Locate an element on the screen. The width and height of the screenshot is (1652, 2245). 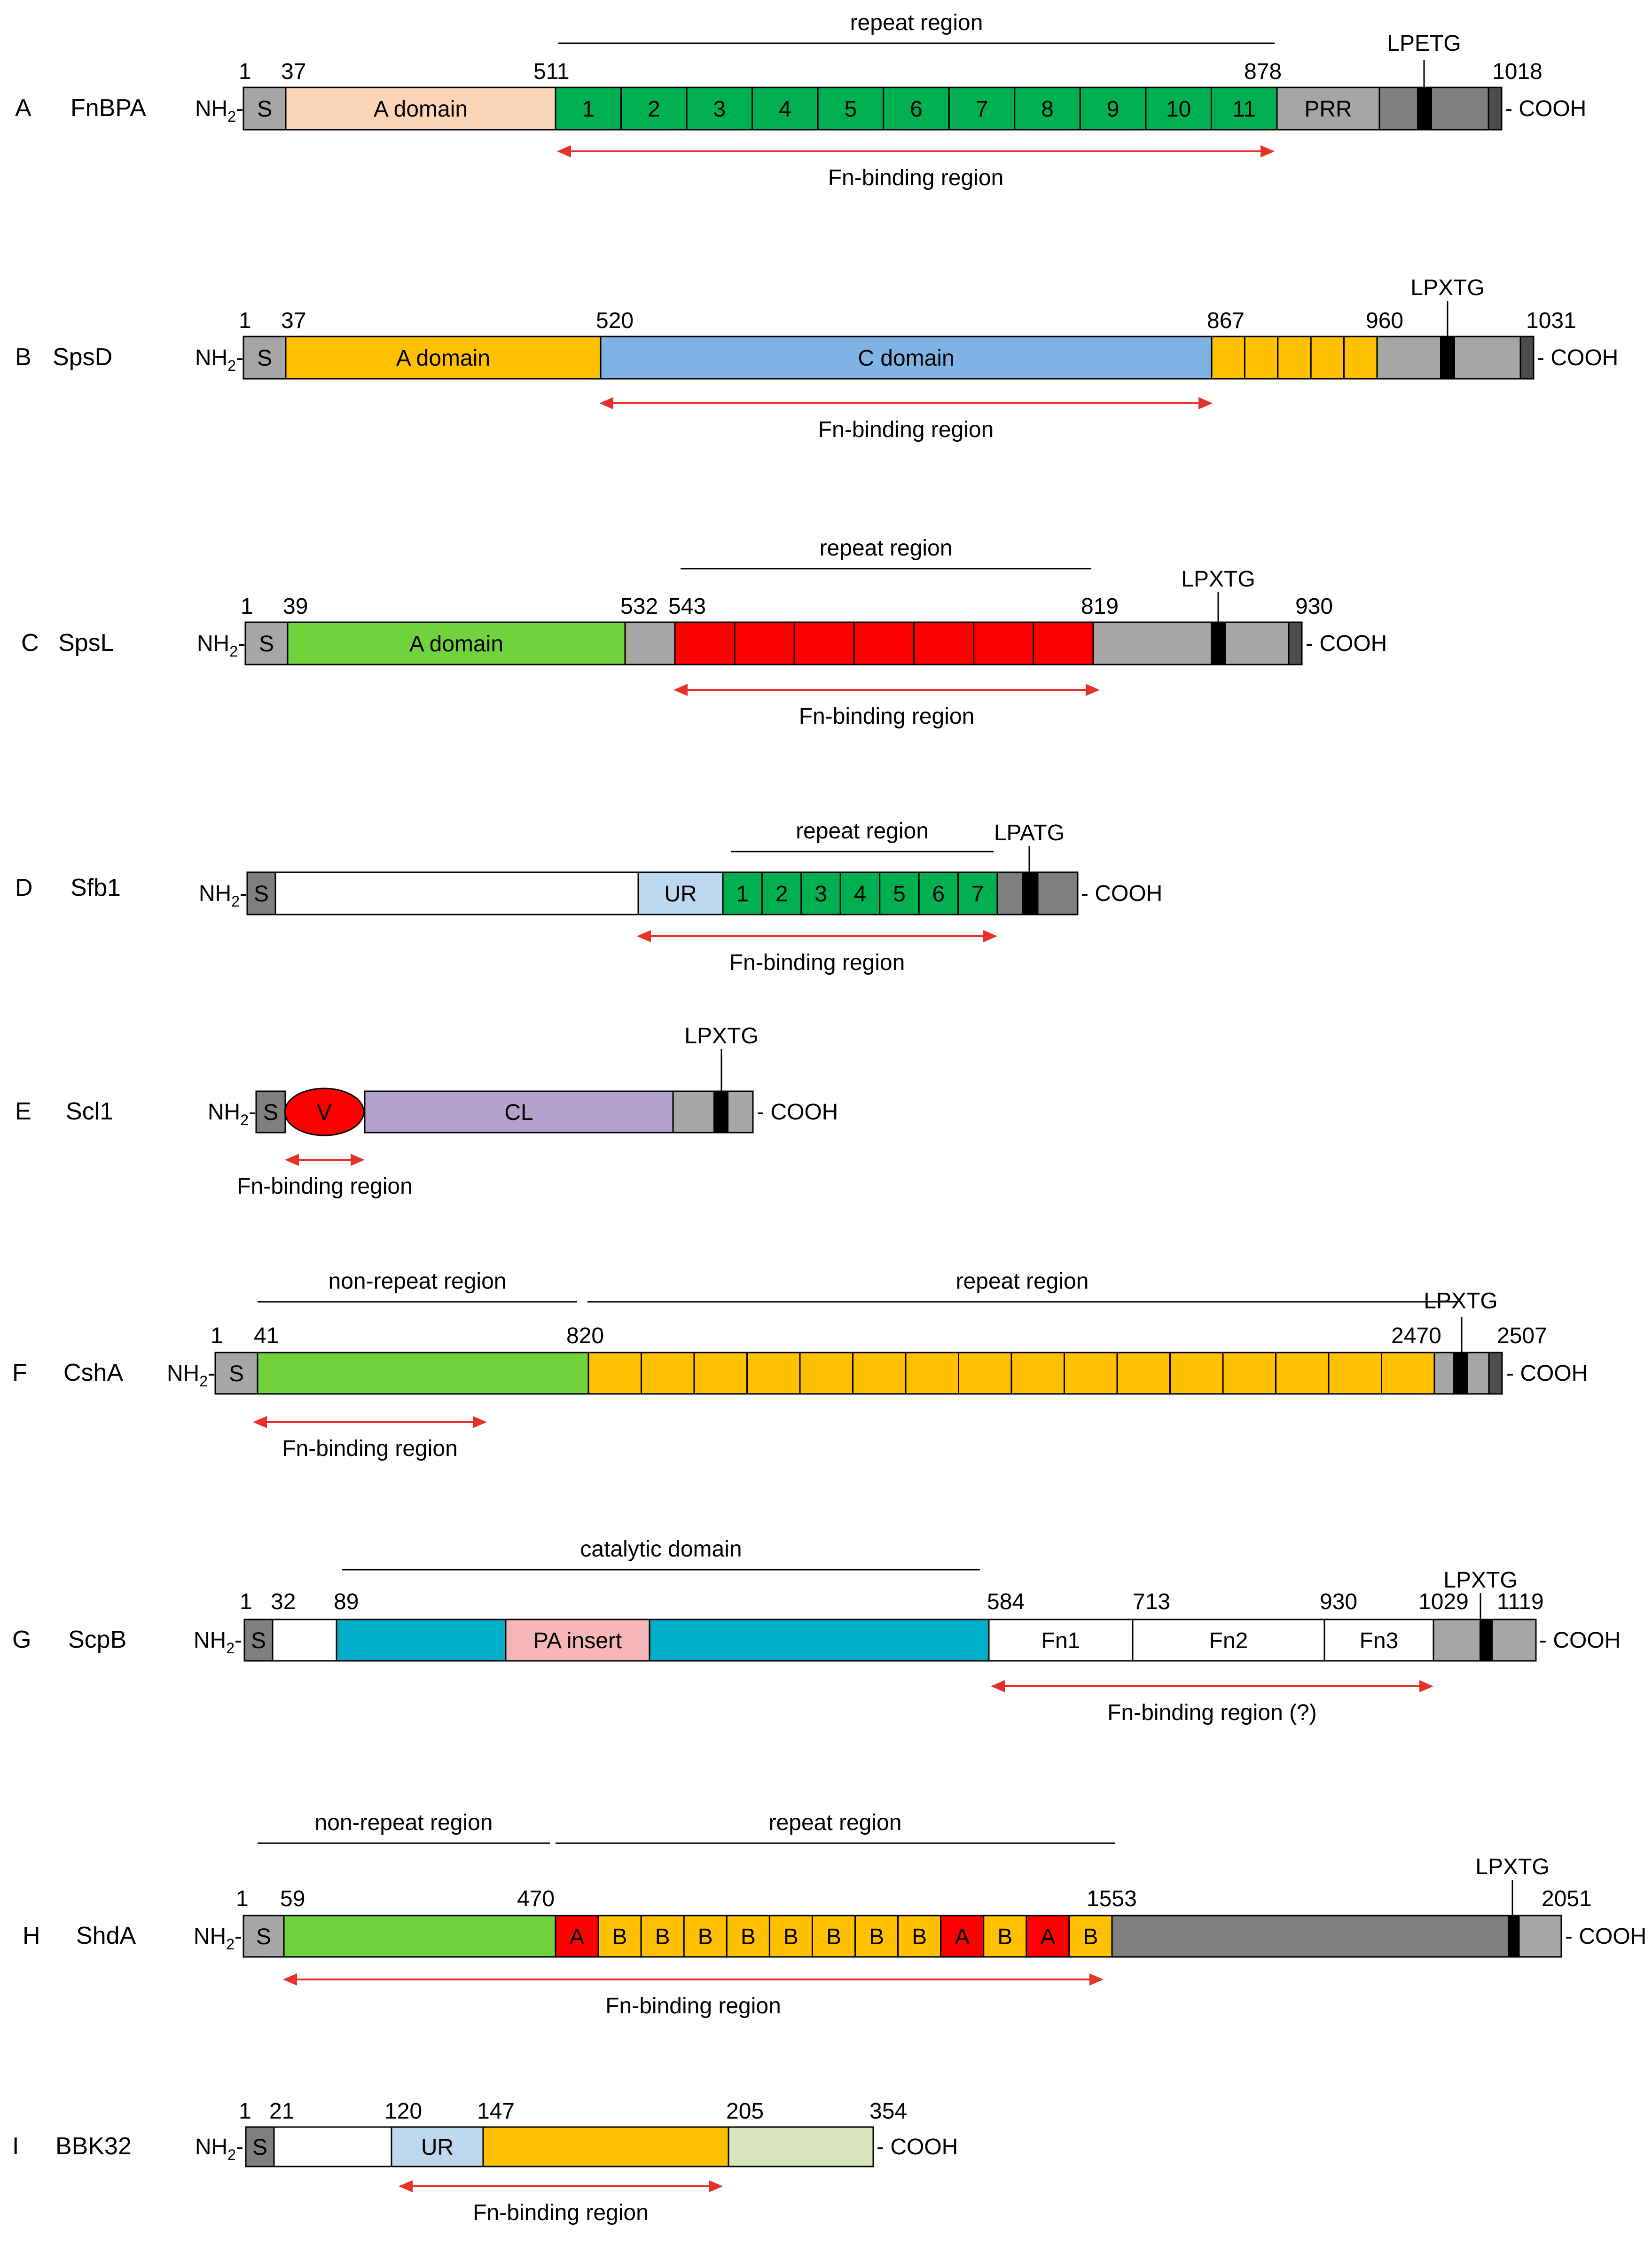
panel-letter: E is located at coordinates (23, 1111).